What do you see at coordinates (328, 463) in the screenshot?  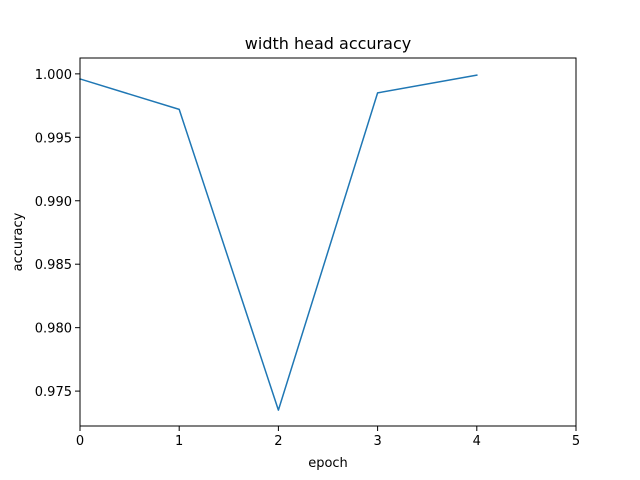 I see `x-axis-label: epoch` at bounding box center [328, 463].